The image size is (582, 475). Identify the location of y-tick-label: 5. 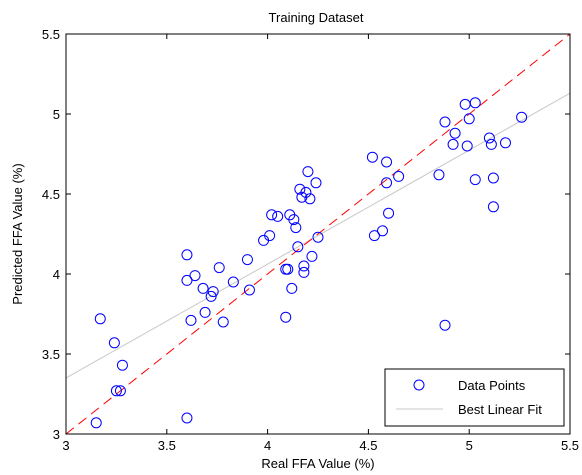
(56, 114).